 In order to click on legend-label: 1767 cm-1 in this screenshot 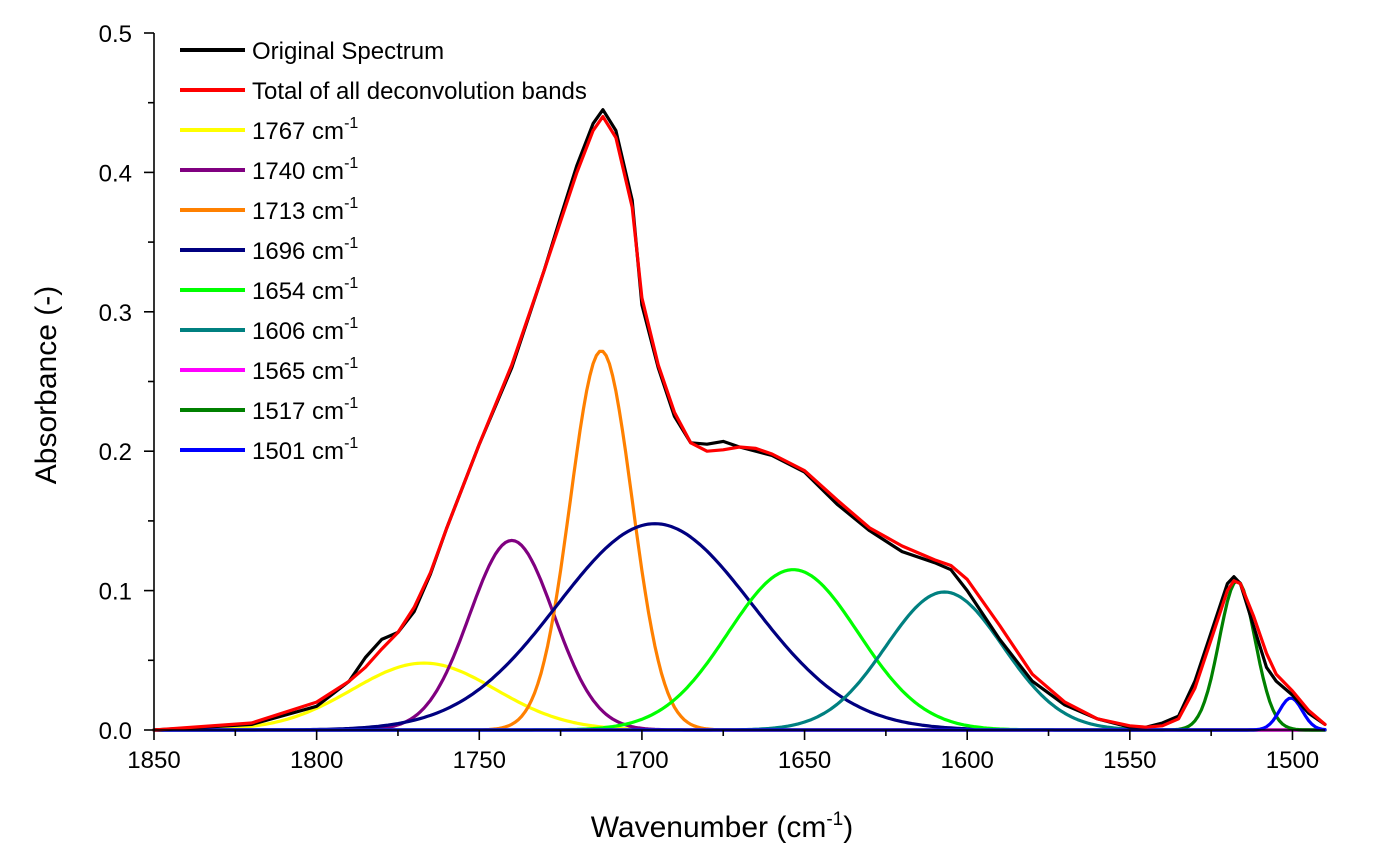, I will do `click(305, 130)`.